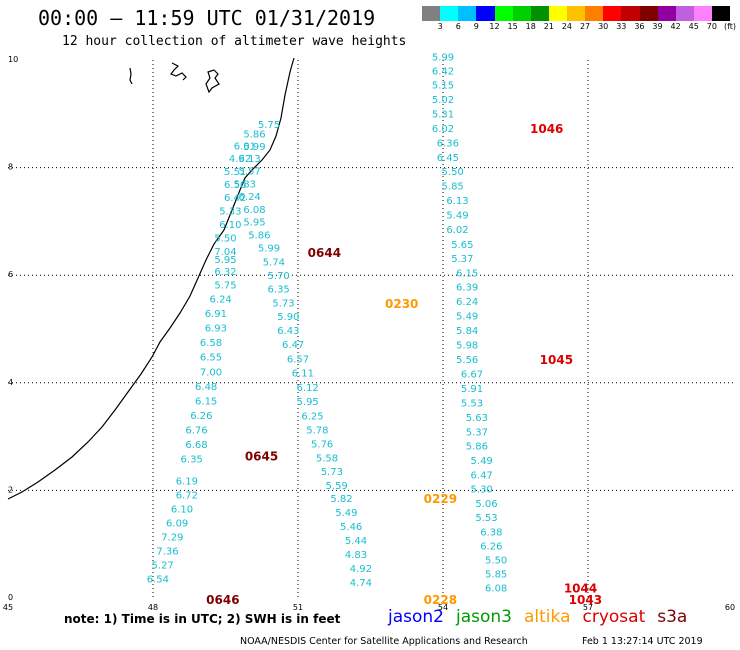  I want to click on wave-height-value: 6.12, so click(308, 388).